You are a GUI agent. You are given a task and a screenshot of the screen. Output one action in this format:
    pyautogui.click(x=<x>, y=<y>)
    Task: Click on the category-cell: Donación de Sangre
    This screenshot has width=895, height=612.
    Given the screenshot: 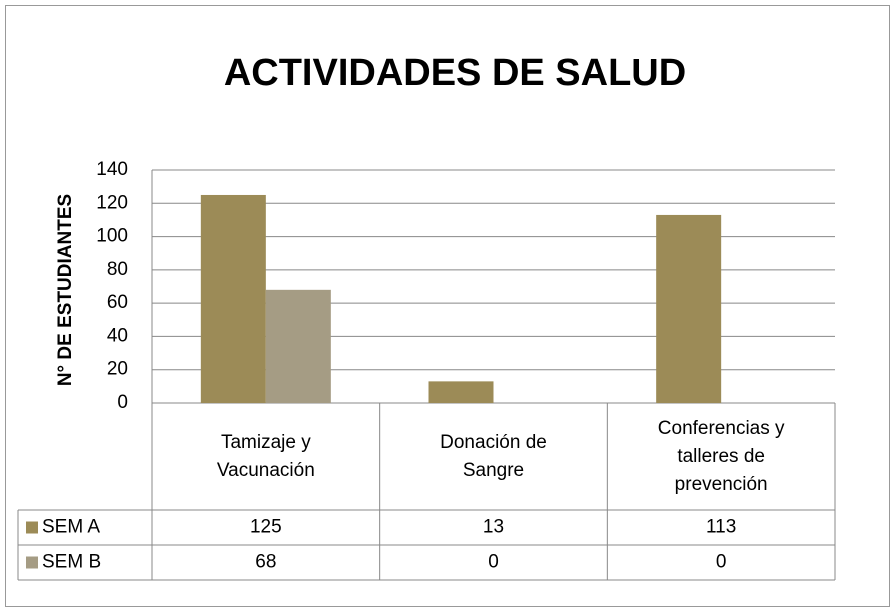 What is the action you would take?
    pyautogui.click(x=493, y=456)
    